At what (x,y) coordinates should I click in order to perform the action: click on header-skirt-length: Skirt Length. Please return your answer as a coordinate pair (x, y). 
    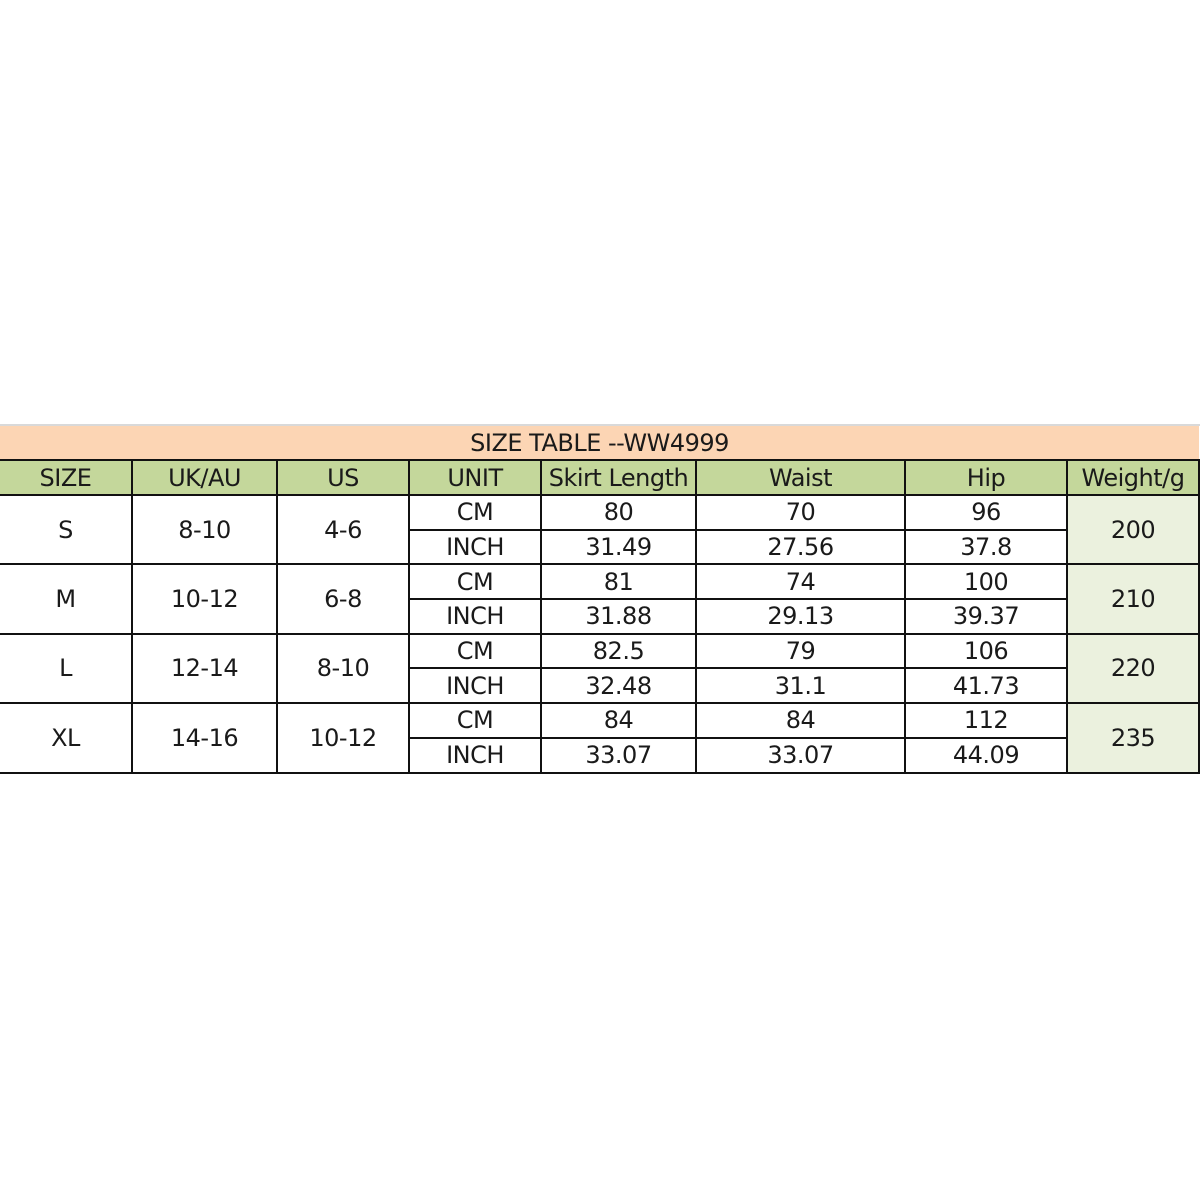
    Looking at the image, I should click on (618, 477).